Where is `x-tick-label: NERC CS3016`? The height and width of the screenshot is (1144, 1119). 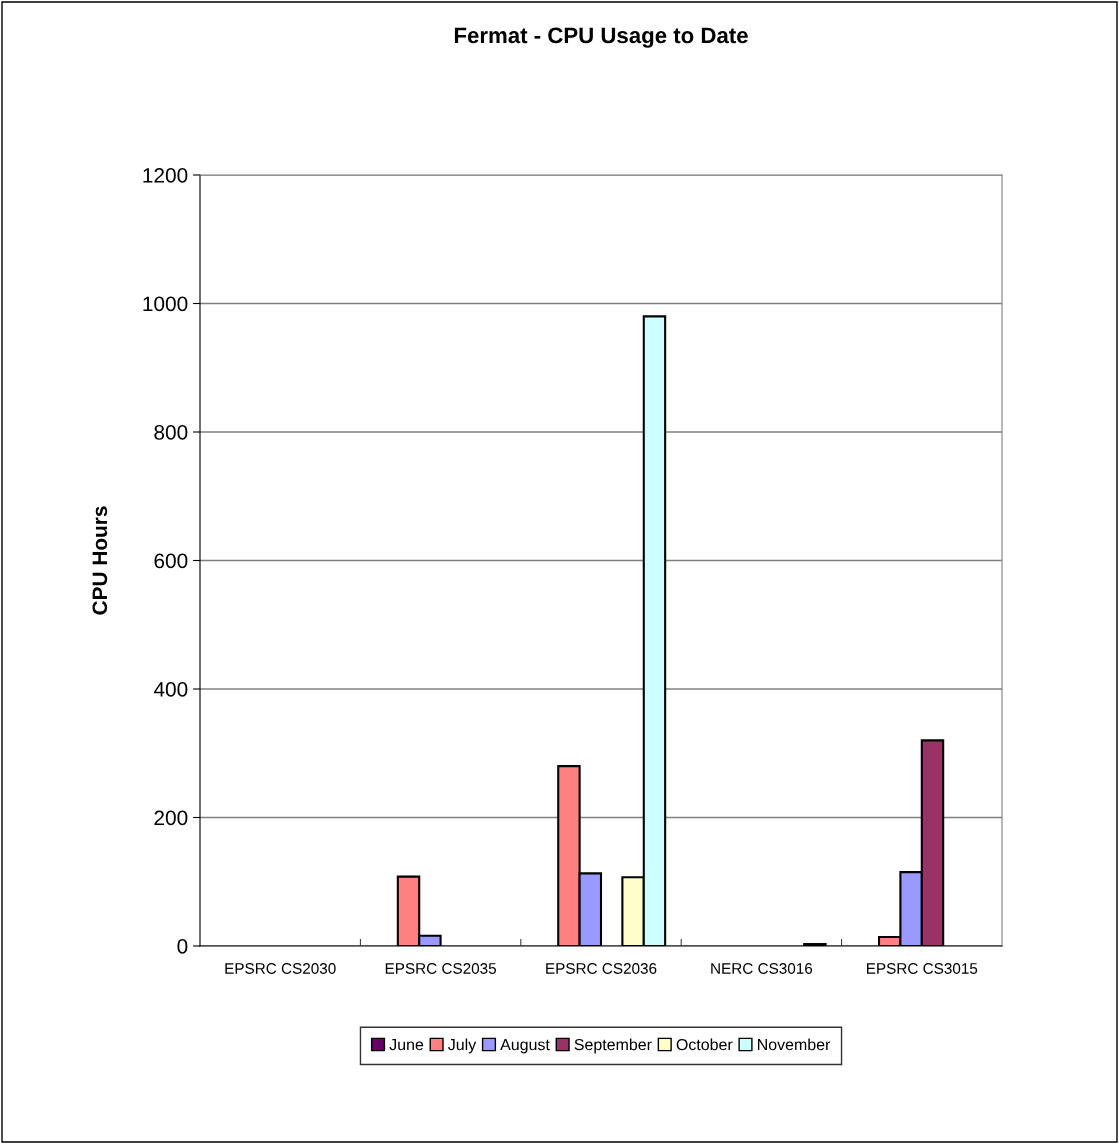 x-tick-label: NERC CS3016 is located at coordinates (762, 968).